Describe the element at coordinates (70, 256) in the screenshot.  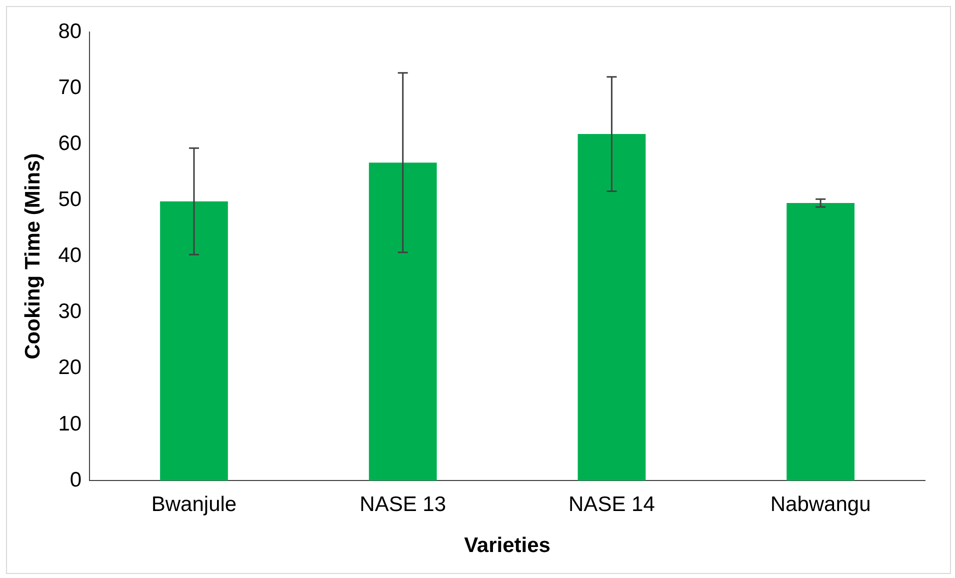
I see `y-tick-label: 40` at that location.